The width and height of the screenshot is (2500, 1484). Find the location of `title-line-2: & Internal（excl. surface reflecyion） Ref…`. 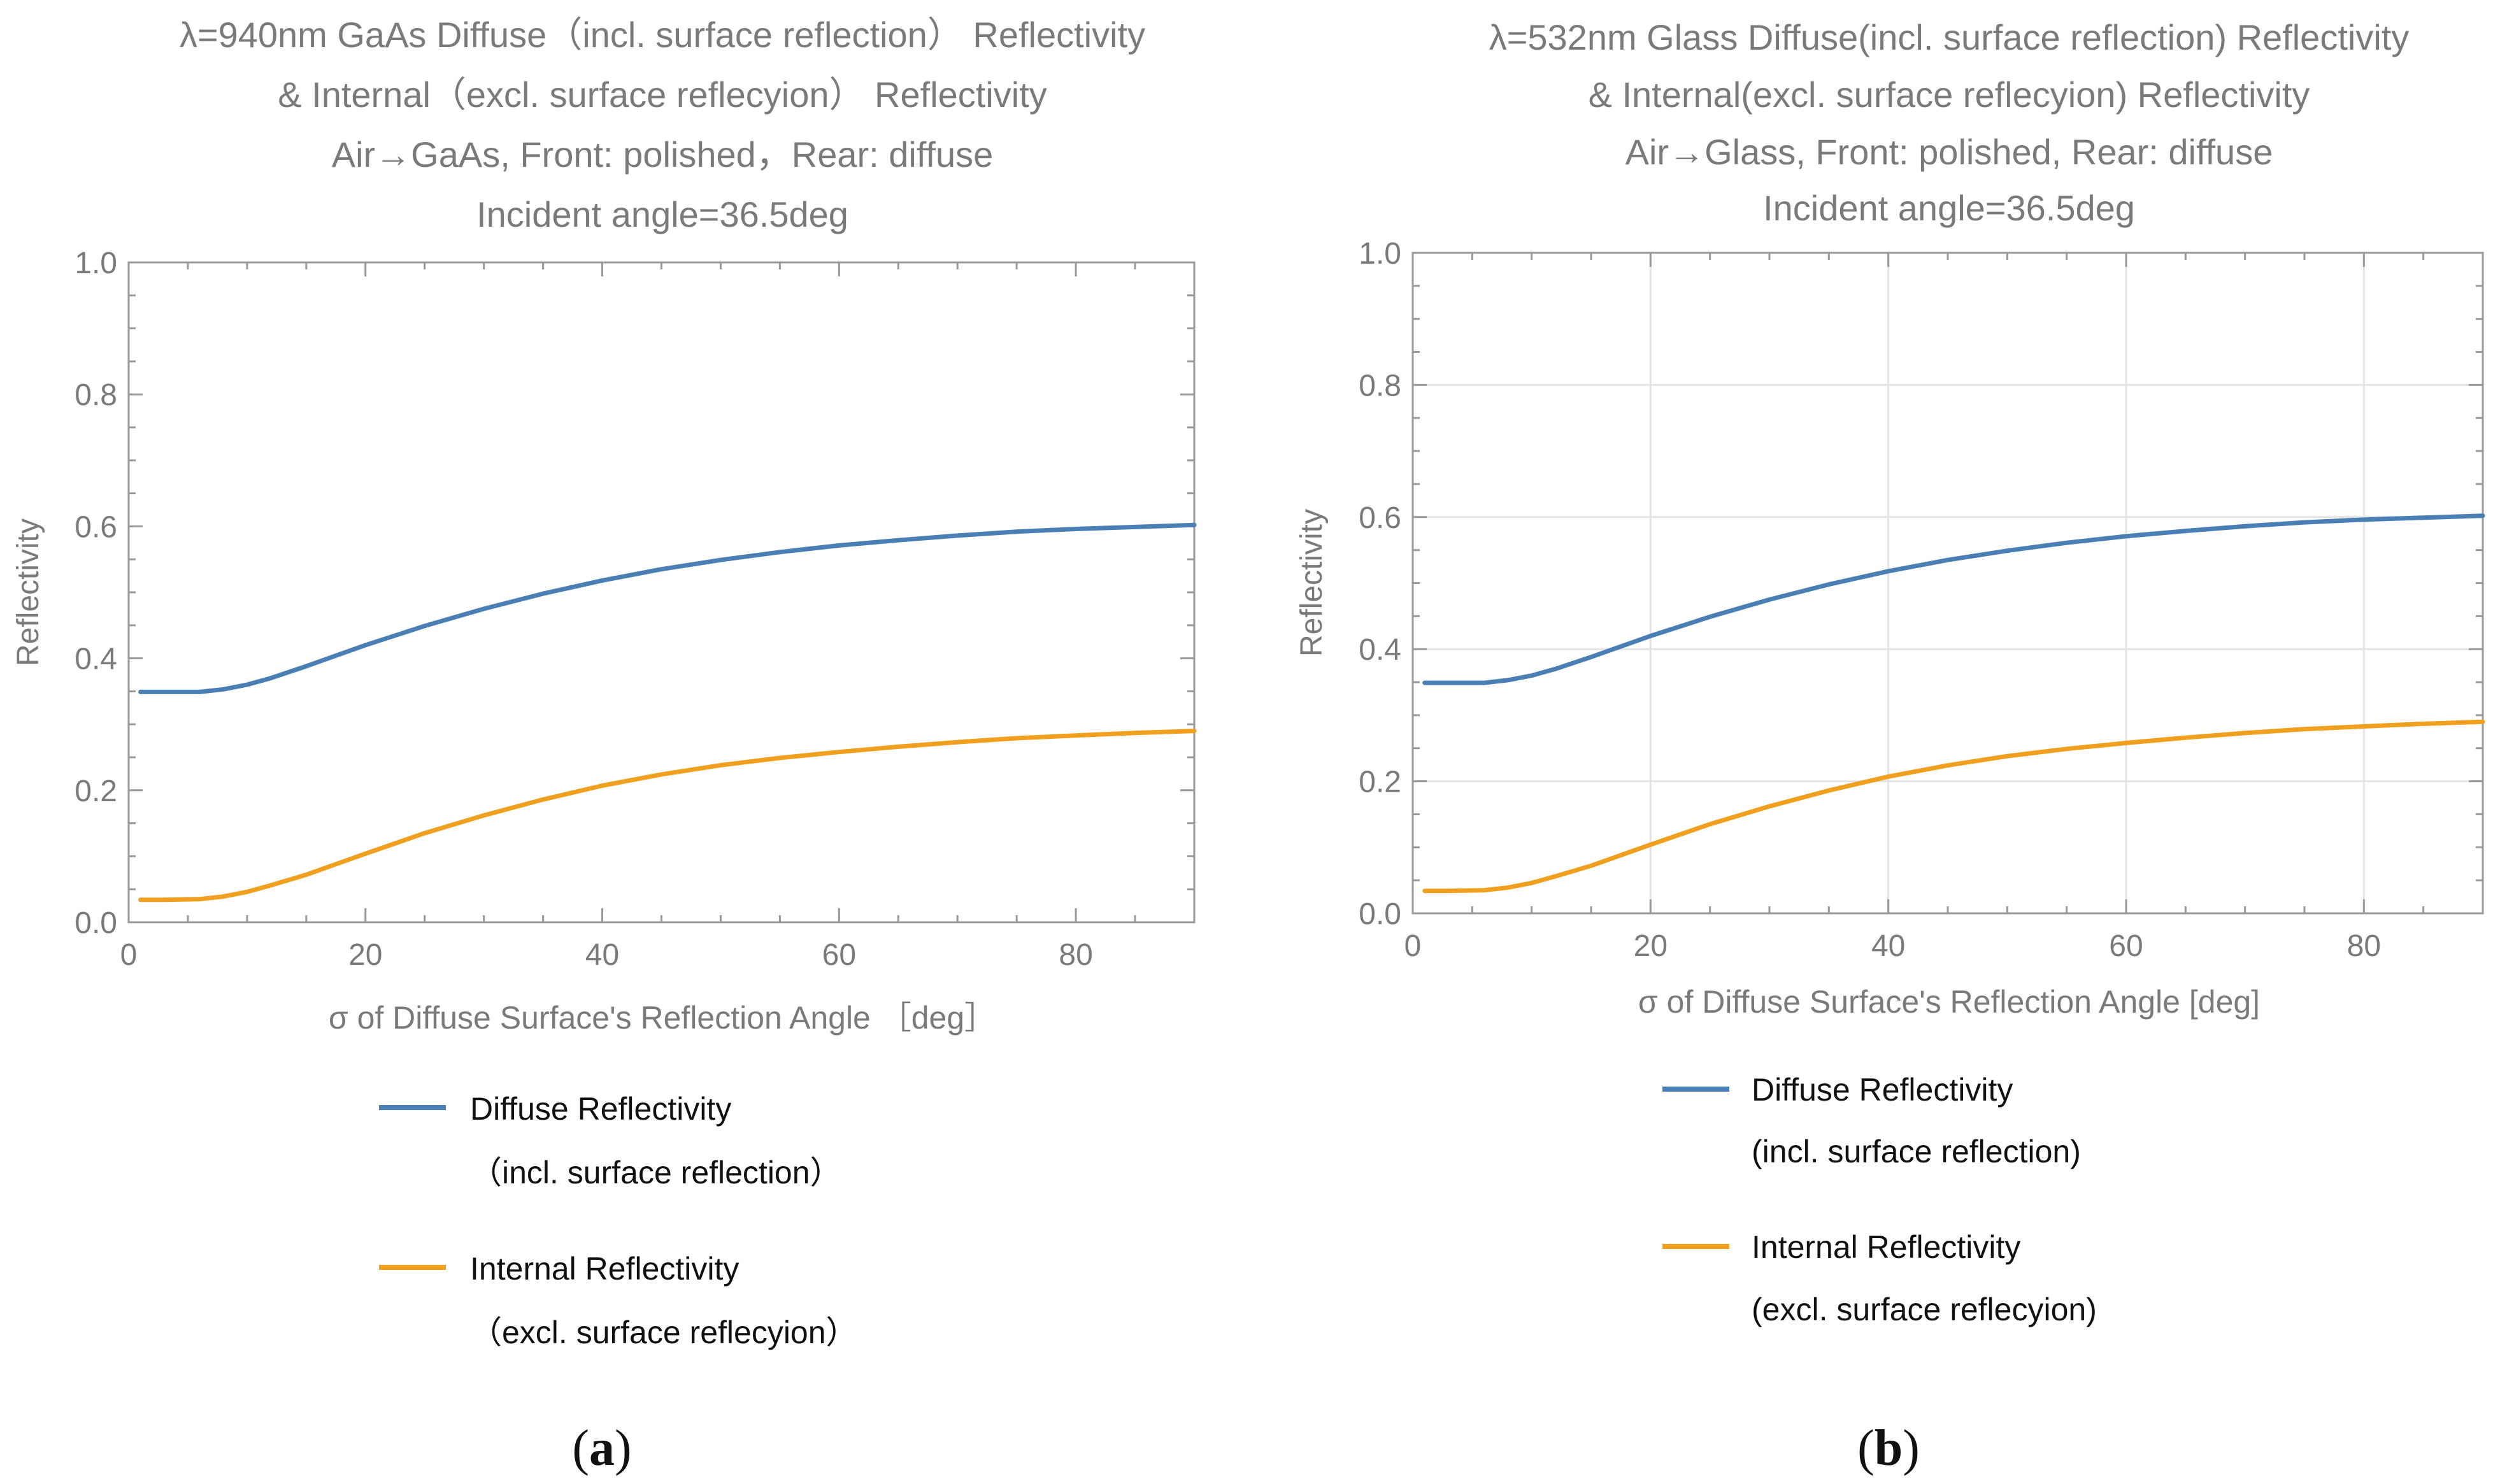

title-line-2: & Internal（excl. surface reflecyion） Ref… is located at coordinates (662, 95).